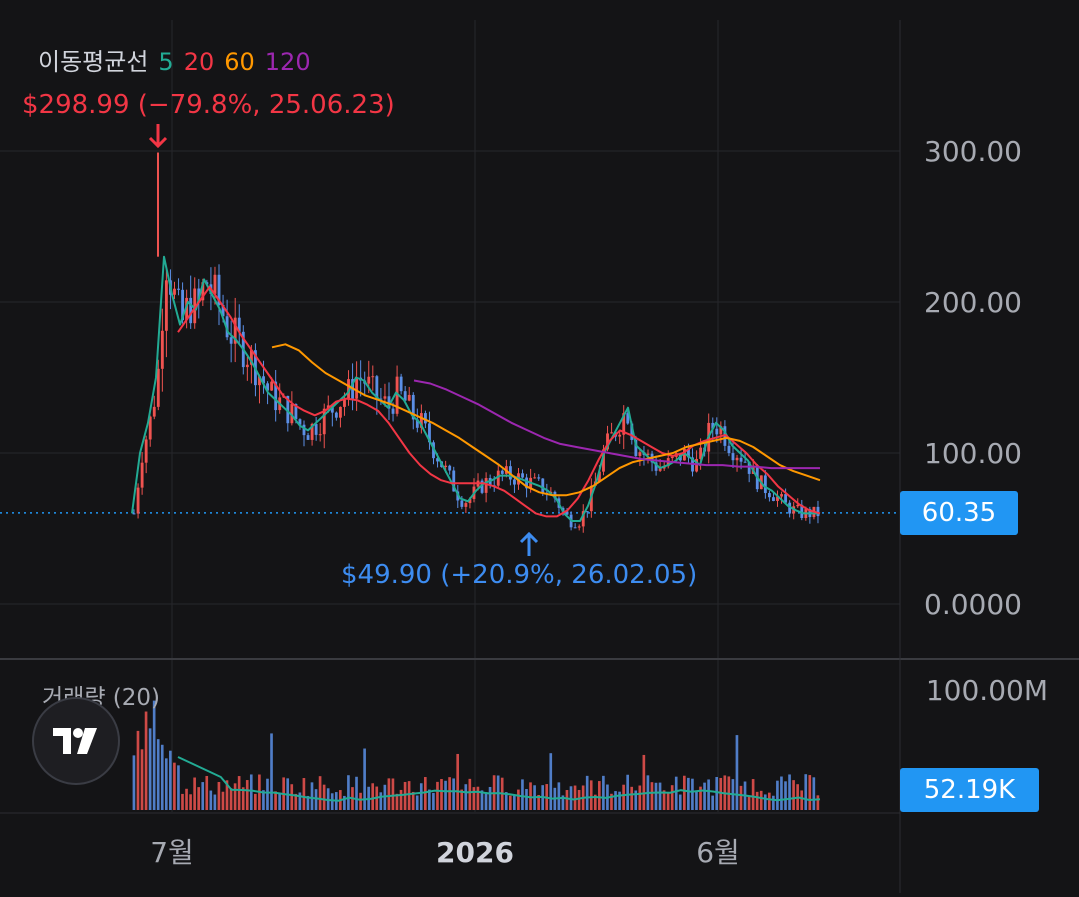 This screenshot has height=897, width=1079. What do you see at coordinates (76, 741) in the screenshot?
I see `tradingview-logo-icon` at bounding box center [76, 741].